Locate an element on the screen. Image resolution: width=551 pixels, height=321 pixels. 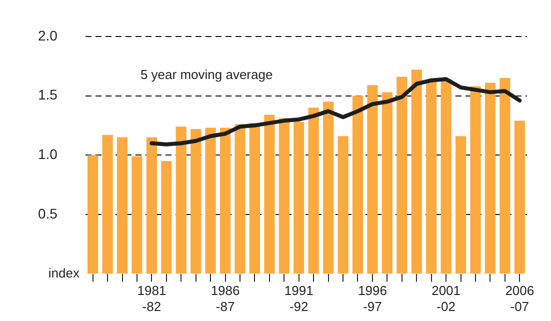
y-tick-label: 1.5 is located at coordinates (48, 94).